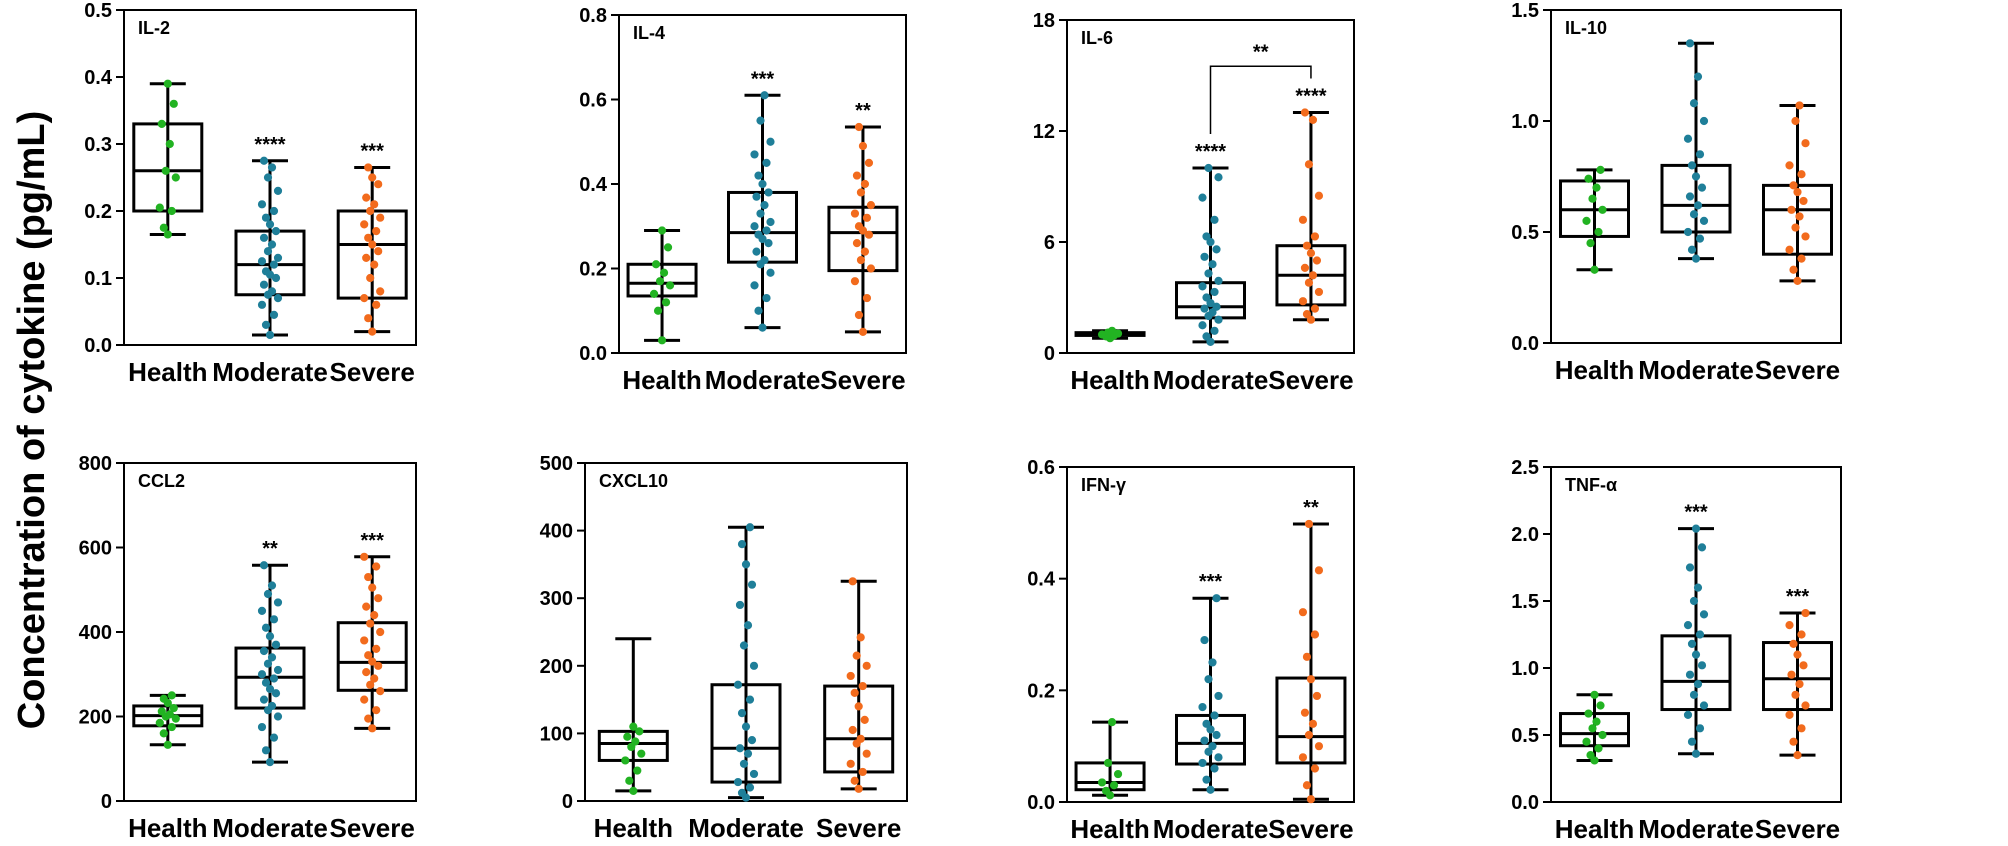  I want to click on x-category-label: Health, so click(167, 828).